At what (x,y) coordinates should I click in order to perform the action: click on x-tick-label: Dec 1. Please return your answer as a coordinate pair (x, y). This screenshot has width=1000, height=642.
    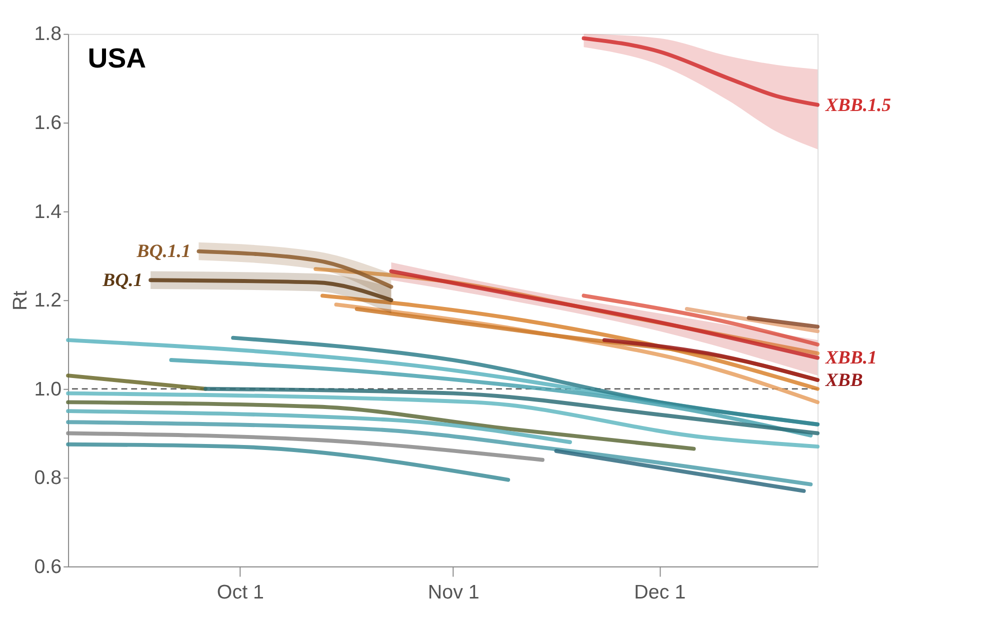
    Looking at the image, I should click on (660, 592).